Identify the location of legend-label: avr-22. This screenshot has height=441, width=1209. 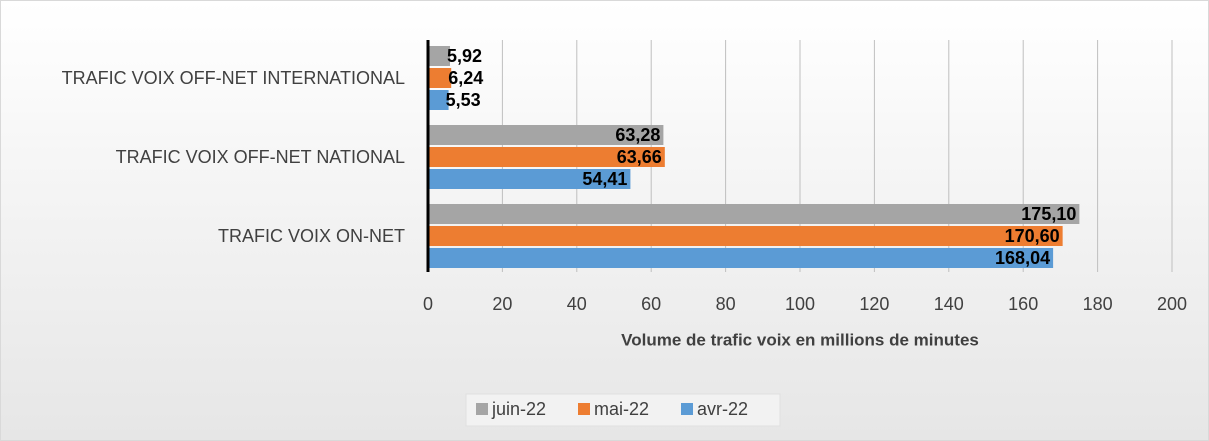
(722, 409).